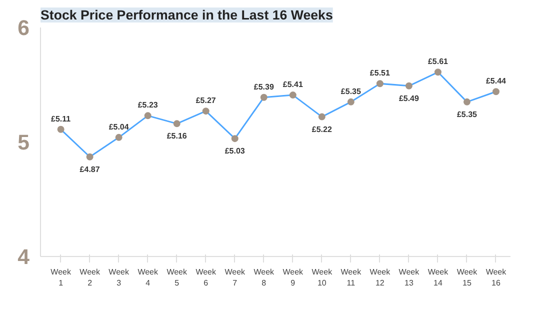 This screenshot has height=319, width=560. What do you see at coordinates (293, 85) in the screenshot?
I see `data-label: £5.41` at bounding box center [293, 85].